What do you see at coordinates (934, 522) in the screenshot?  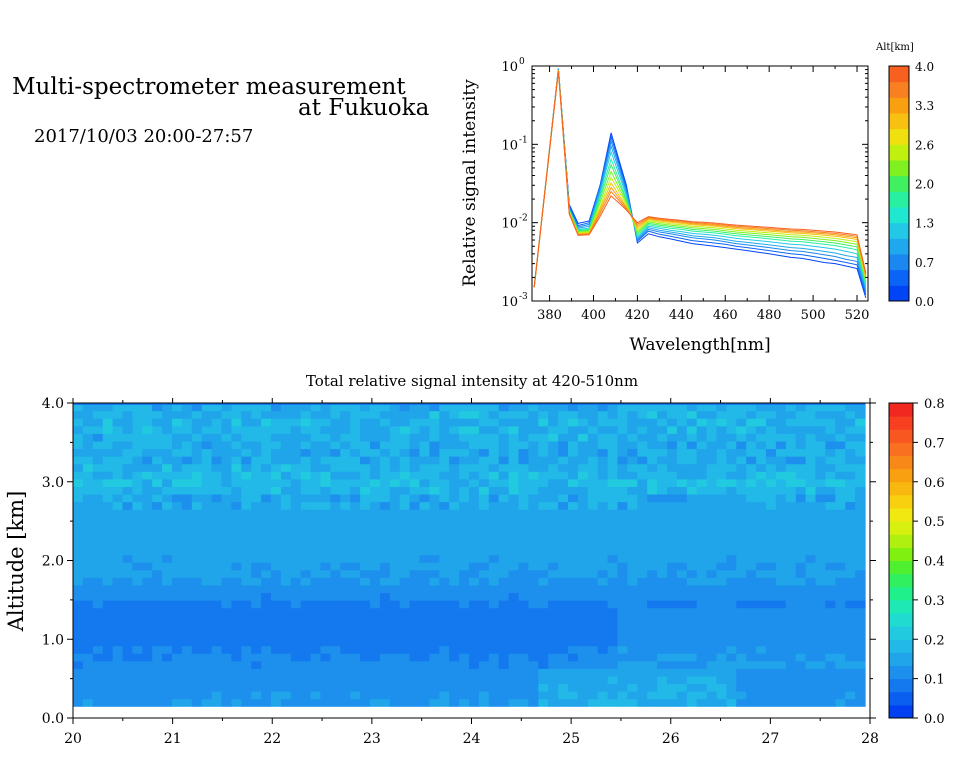 I see `value-colorbar-tick-label: 0.5` at bounding box center [934, 522].